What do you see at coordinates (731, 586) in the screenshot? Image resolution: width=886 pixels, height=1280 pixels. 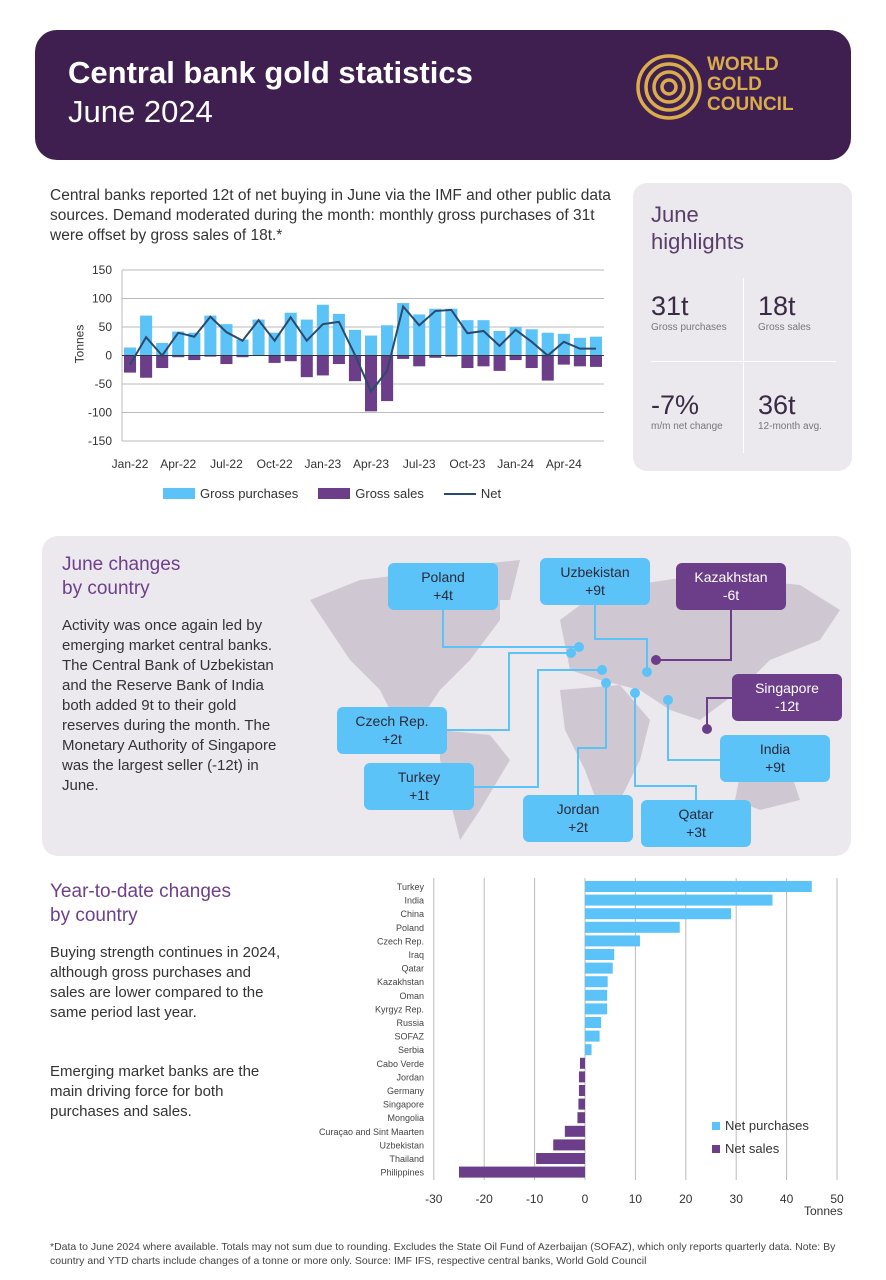 I see `callout-kazakhstan: Kazakhstan -6t` at bounding box center [731, 586].